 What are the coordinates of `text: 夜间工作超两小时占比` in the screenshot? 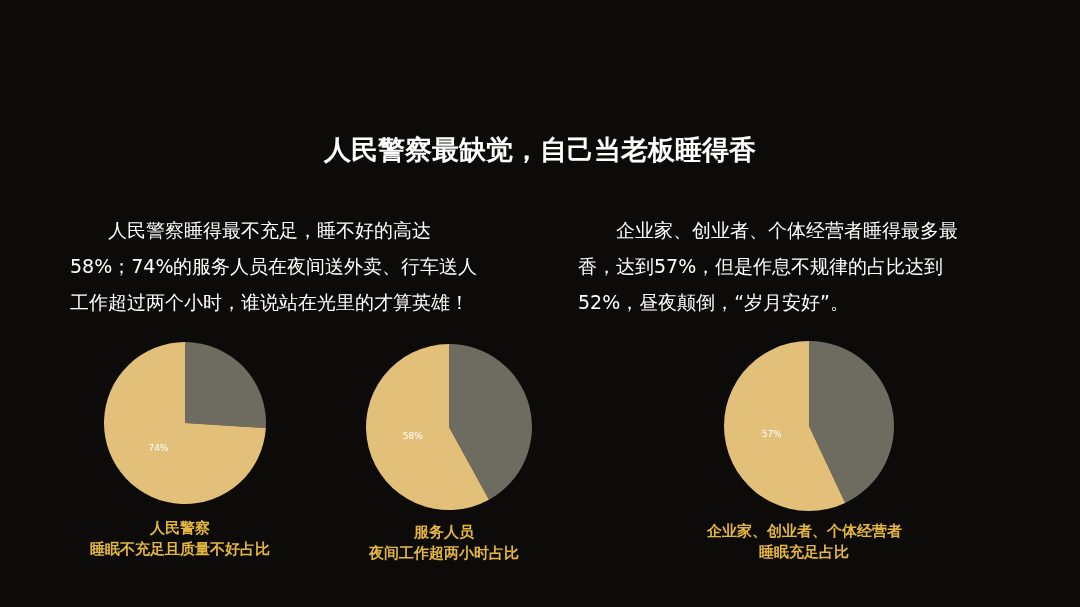 It's located at (444, 553).